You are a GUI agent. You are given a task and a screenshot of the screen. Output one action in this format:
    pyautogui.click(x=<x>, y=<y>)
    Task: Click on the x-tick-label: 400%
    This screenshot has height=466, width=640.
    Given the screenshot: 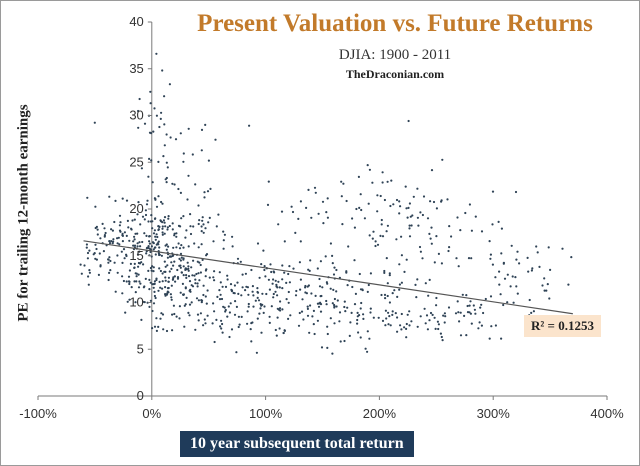 What is the action you would take?
    pyautogui.click(x=607, y=413)
    